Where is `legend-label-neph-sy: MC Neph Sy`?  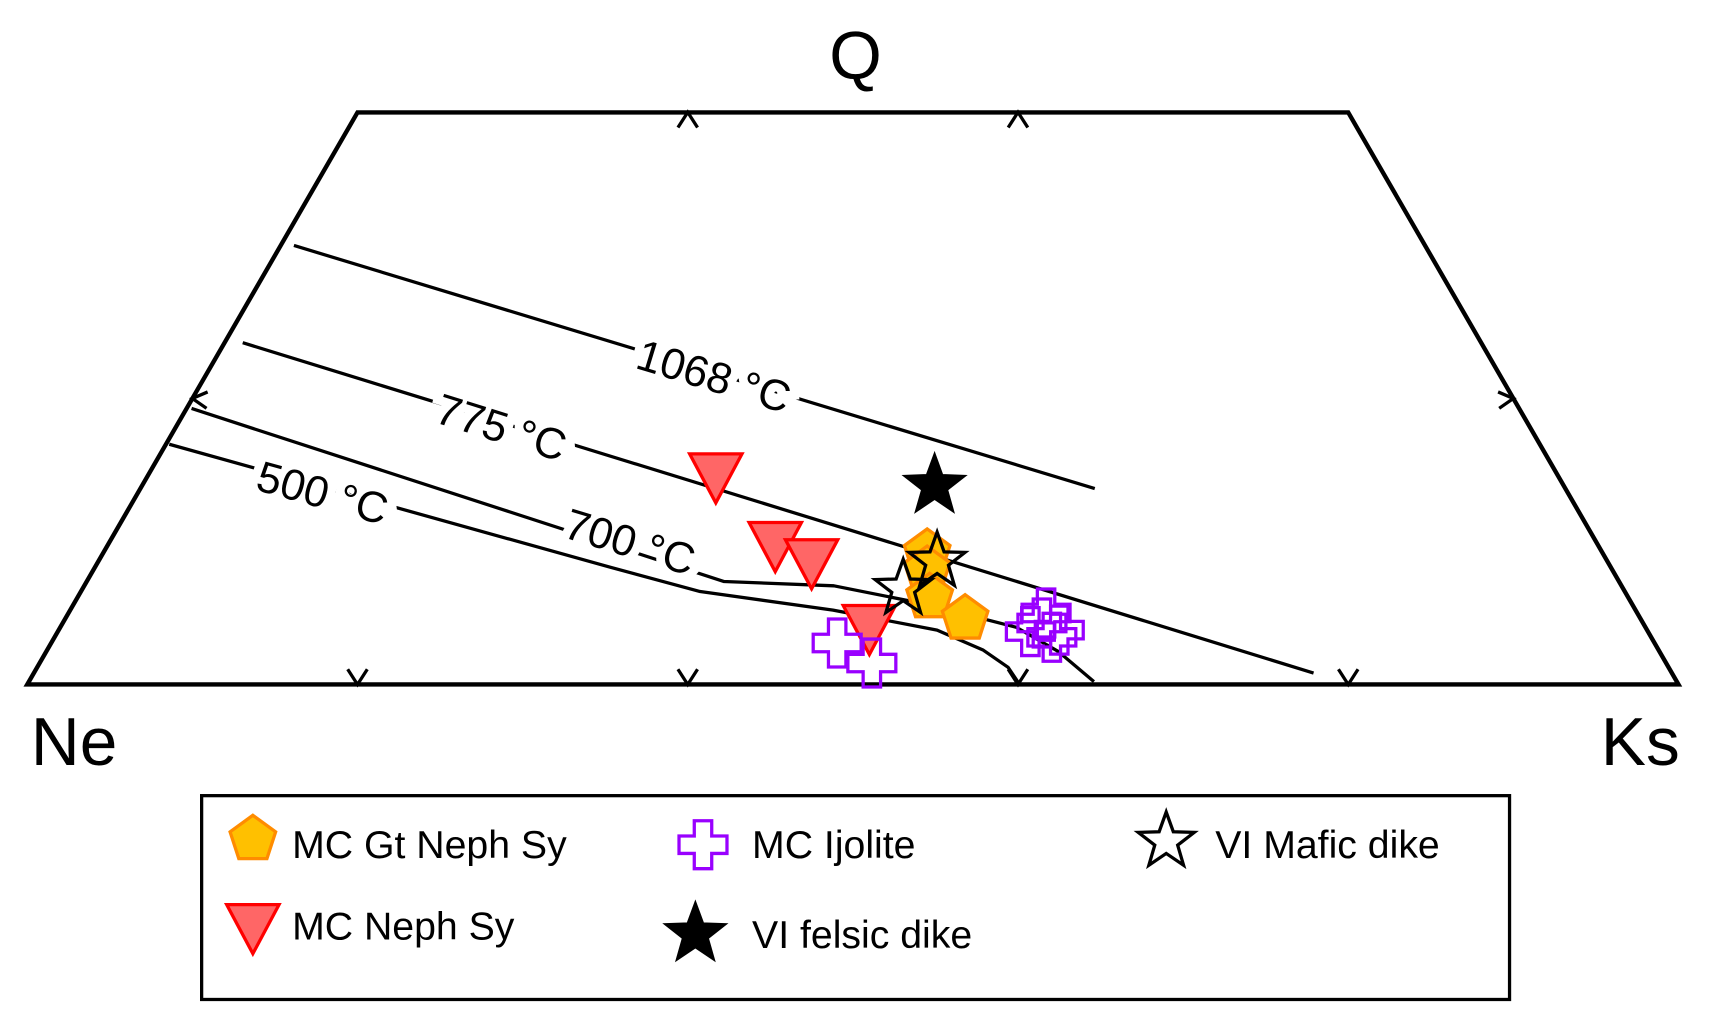 legend-label-neph-sy: MC Neph Sy is located at coordinates (403, 927).